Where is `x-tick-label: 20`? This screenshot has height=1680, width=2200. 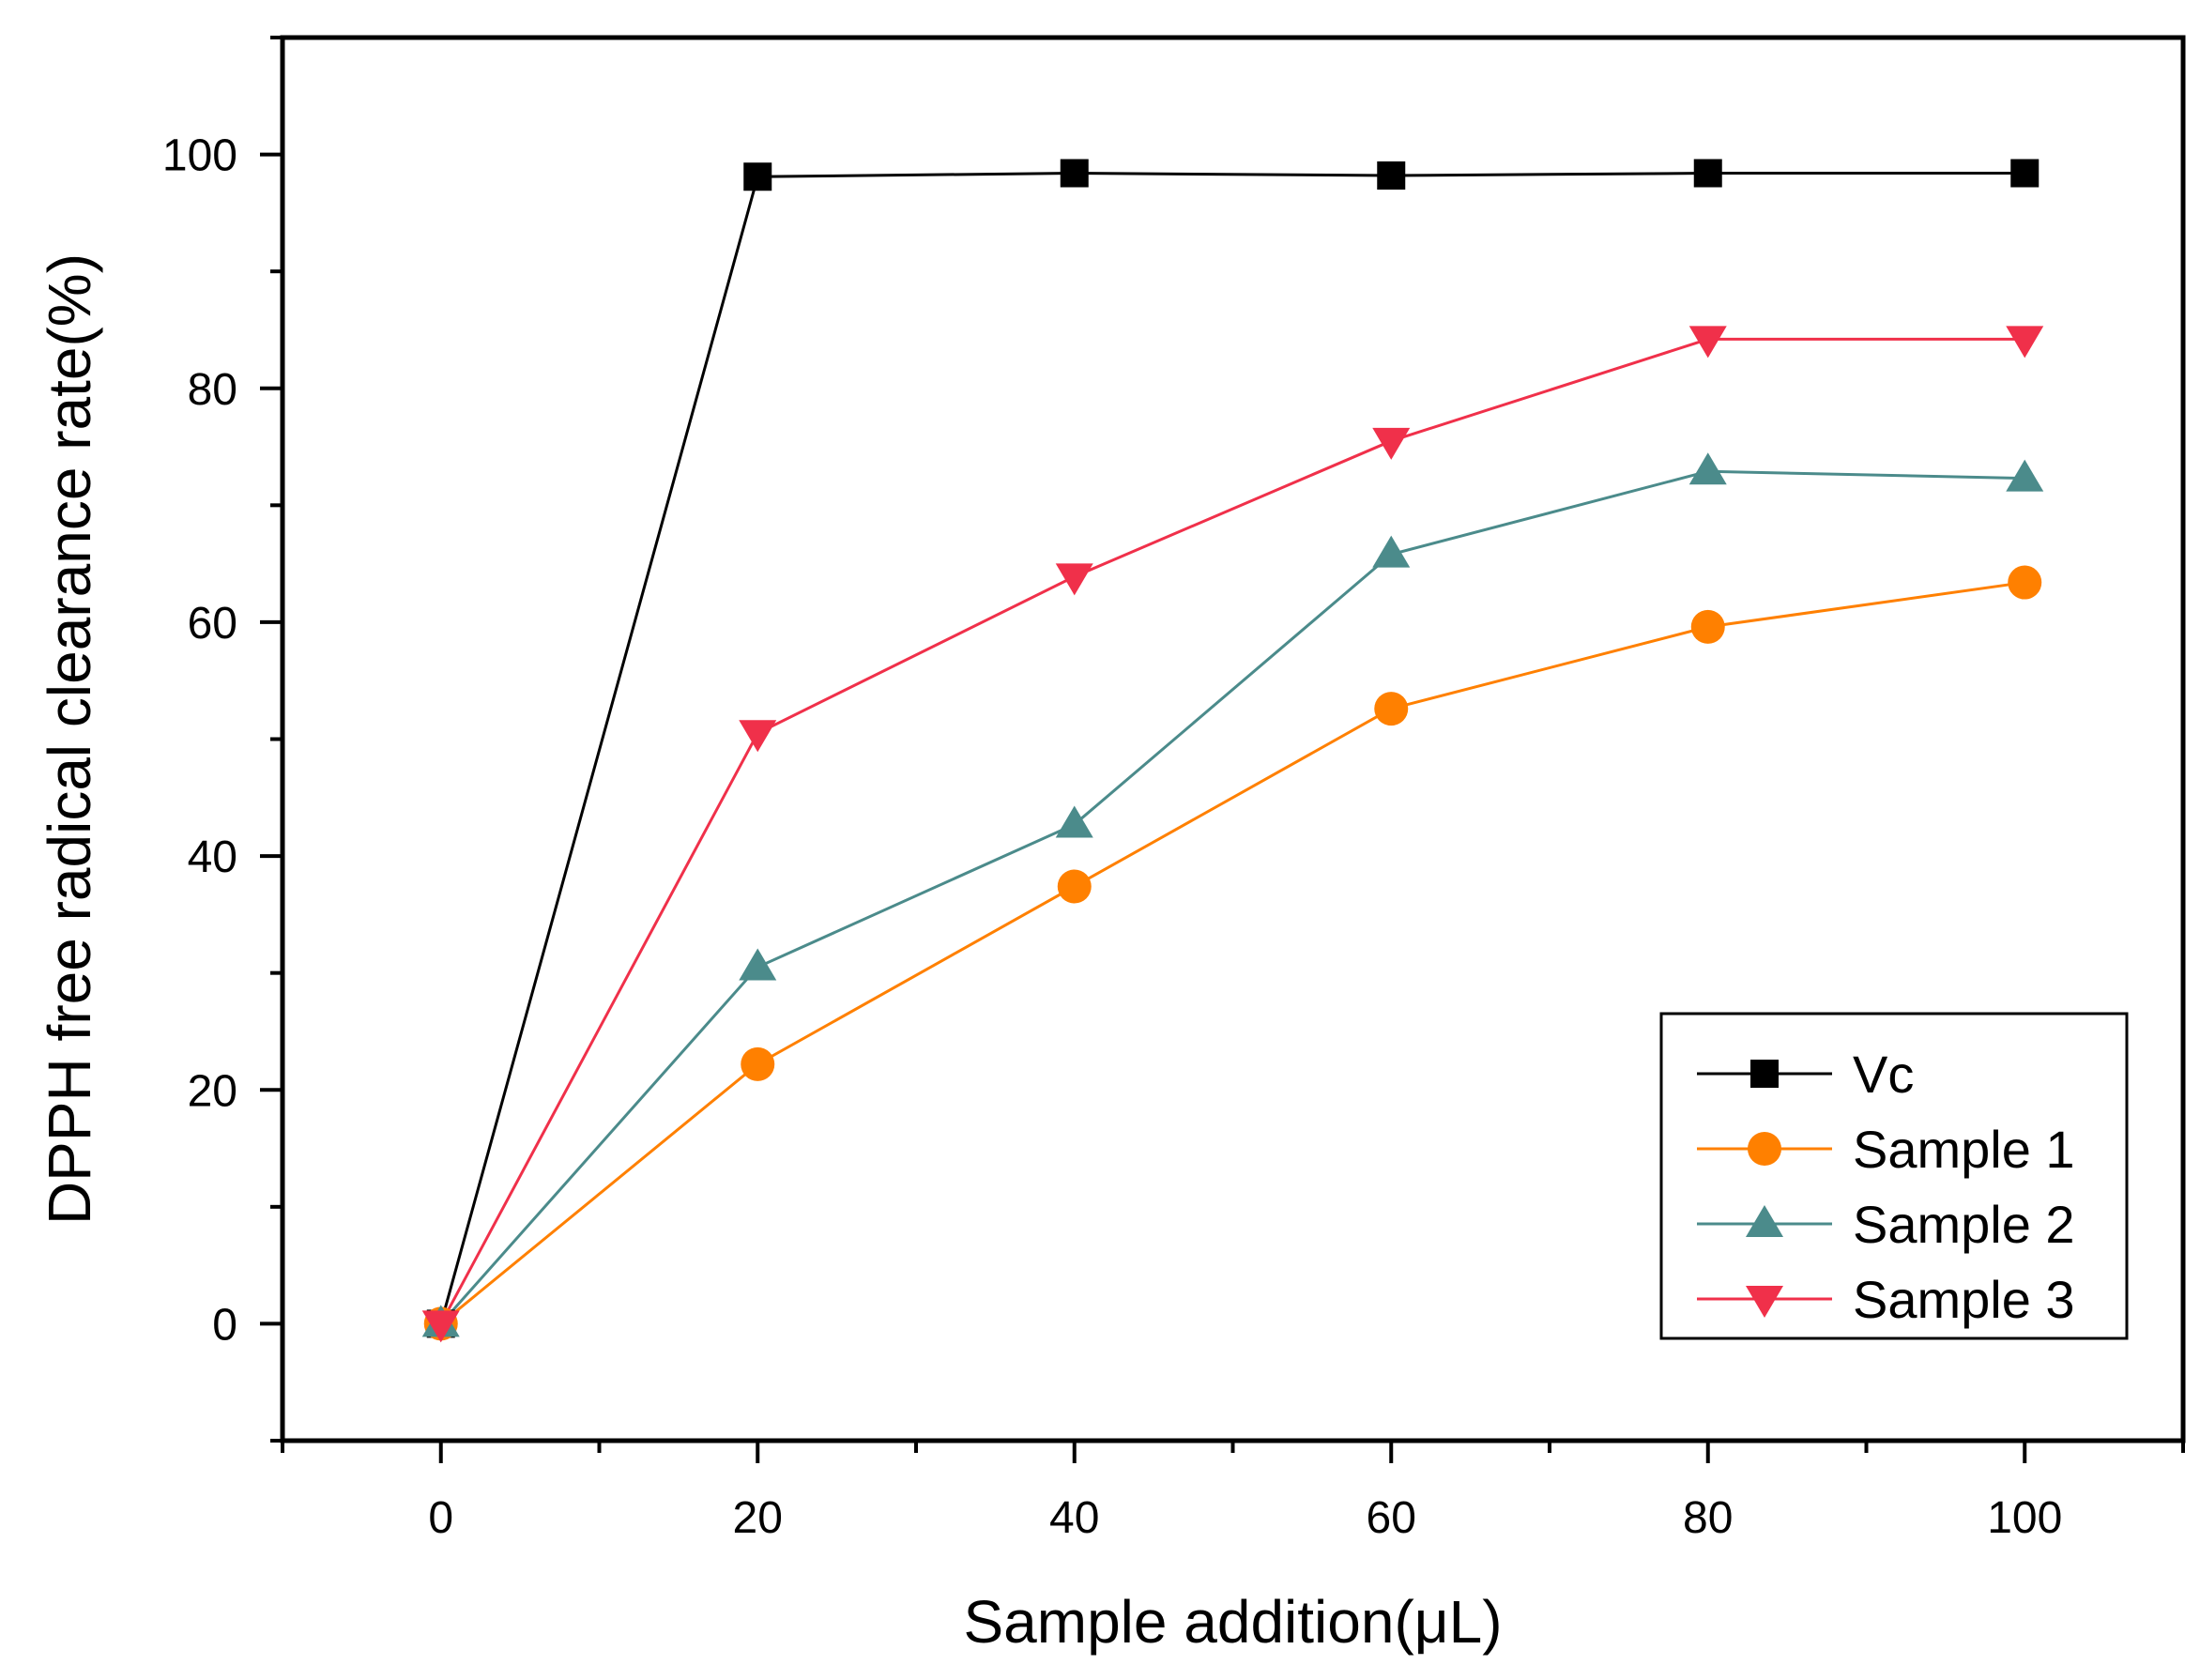 x-tick-label: 20 is located at coordinates (758, 1518).